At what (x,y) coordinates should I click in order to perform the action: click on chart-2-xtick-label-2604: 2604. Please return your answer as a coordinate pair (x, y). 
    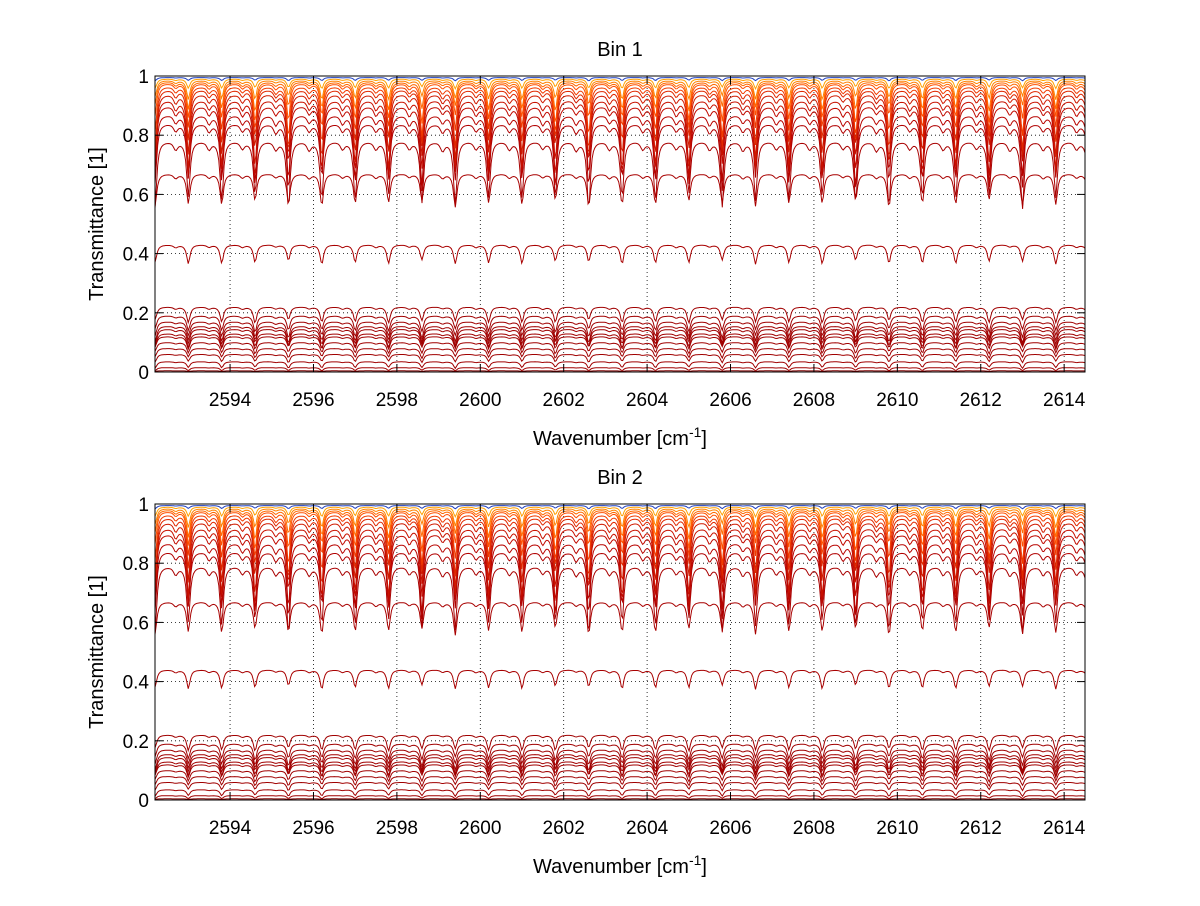
    Looking at the image, I should click on (647, 828).